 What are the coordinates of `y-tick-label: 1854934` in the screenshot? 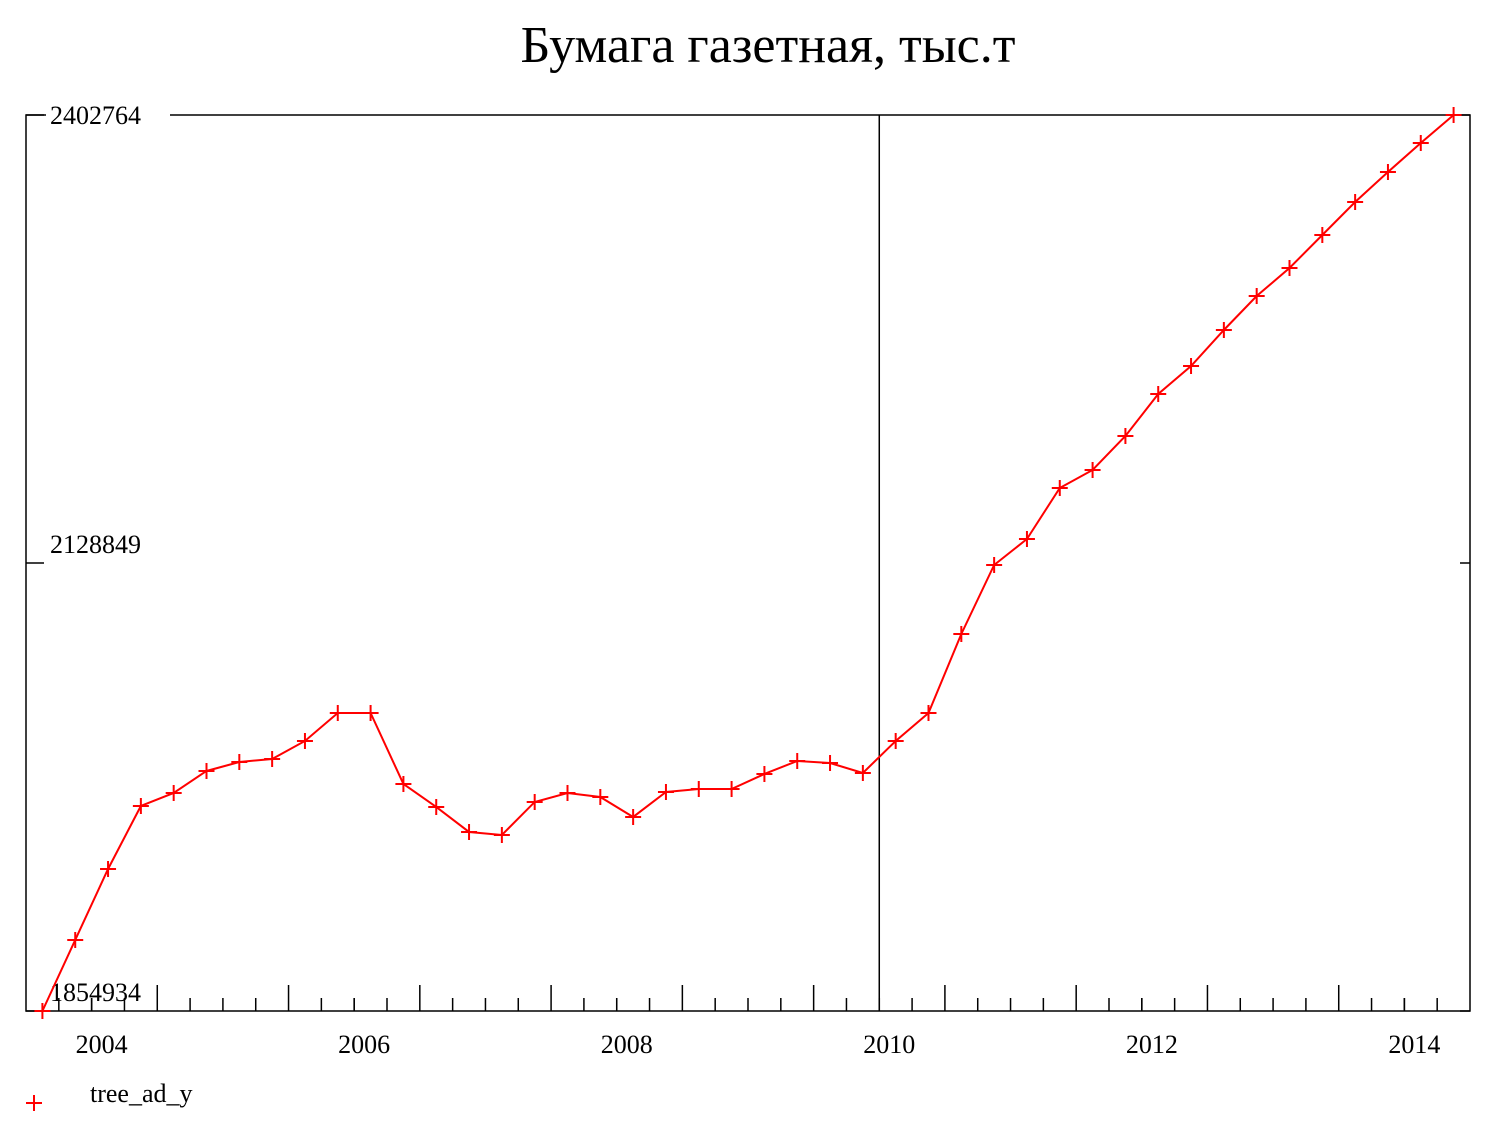 It's located at (95, 992).